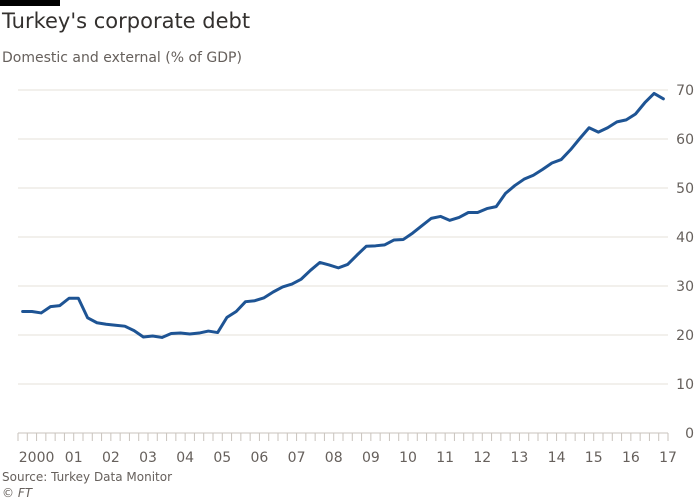 This screenshot has width=700, height=500. Describe the element at coordinates (685, 91) in the screenshot. I see `y-tick-label: 70` at that location.